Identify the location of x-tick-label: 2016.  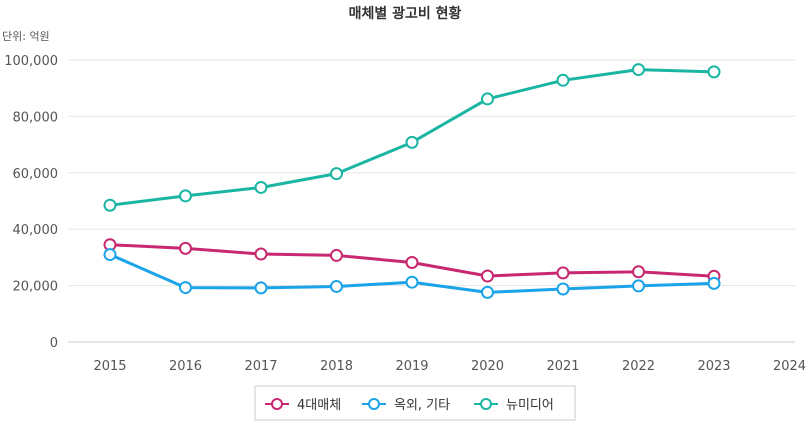
(185, 366).